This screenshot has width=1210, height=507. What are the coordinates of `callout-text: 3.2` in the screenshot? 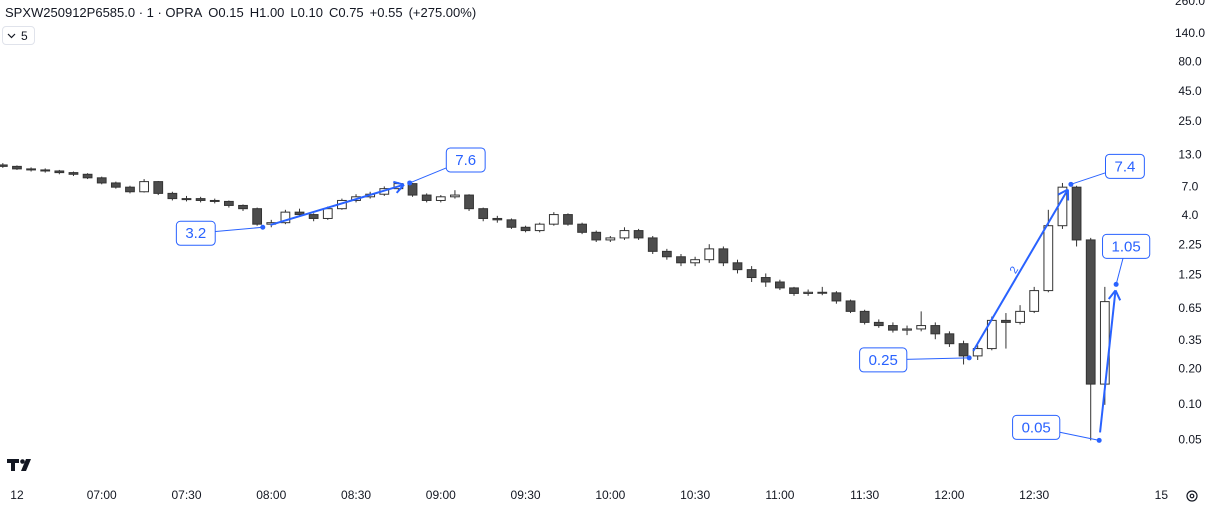 It's located at (195, 233).